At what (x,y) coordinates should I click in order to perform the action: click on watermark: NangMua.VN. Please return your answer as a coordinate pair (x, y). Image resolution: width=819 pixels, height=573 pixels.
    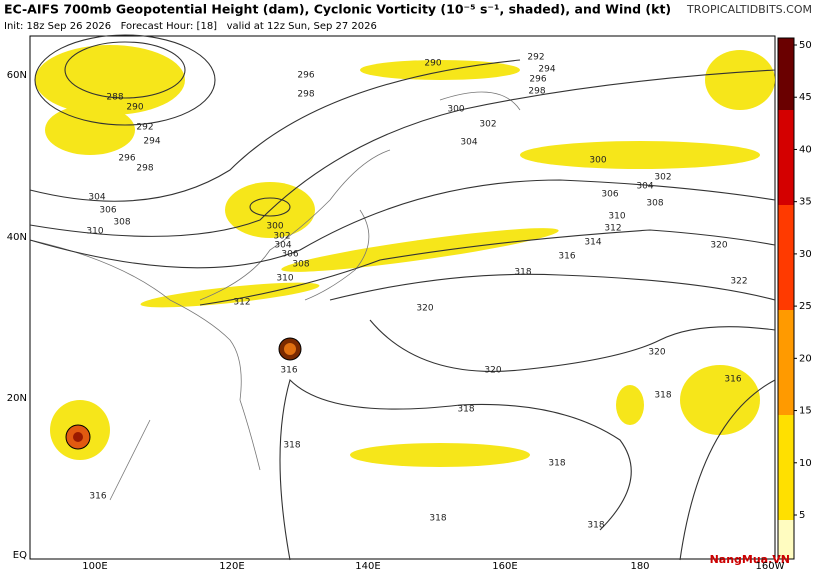
    Looking at the image, I should click on (750, 559).